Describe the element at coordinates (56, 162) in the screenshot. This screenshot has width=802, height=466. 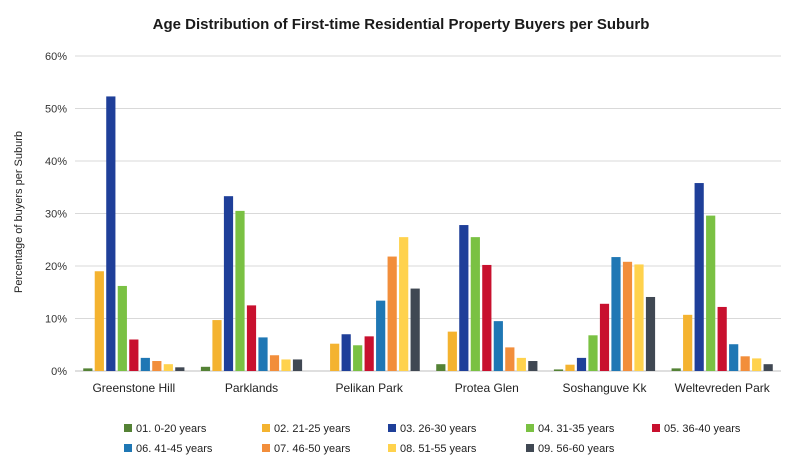
I see `y-tick-label: 40%` at that location.